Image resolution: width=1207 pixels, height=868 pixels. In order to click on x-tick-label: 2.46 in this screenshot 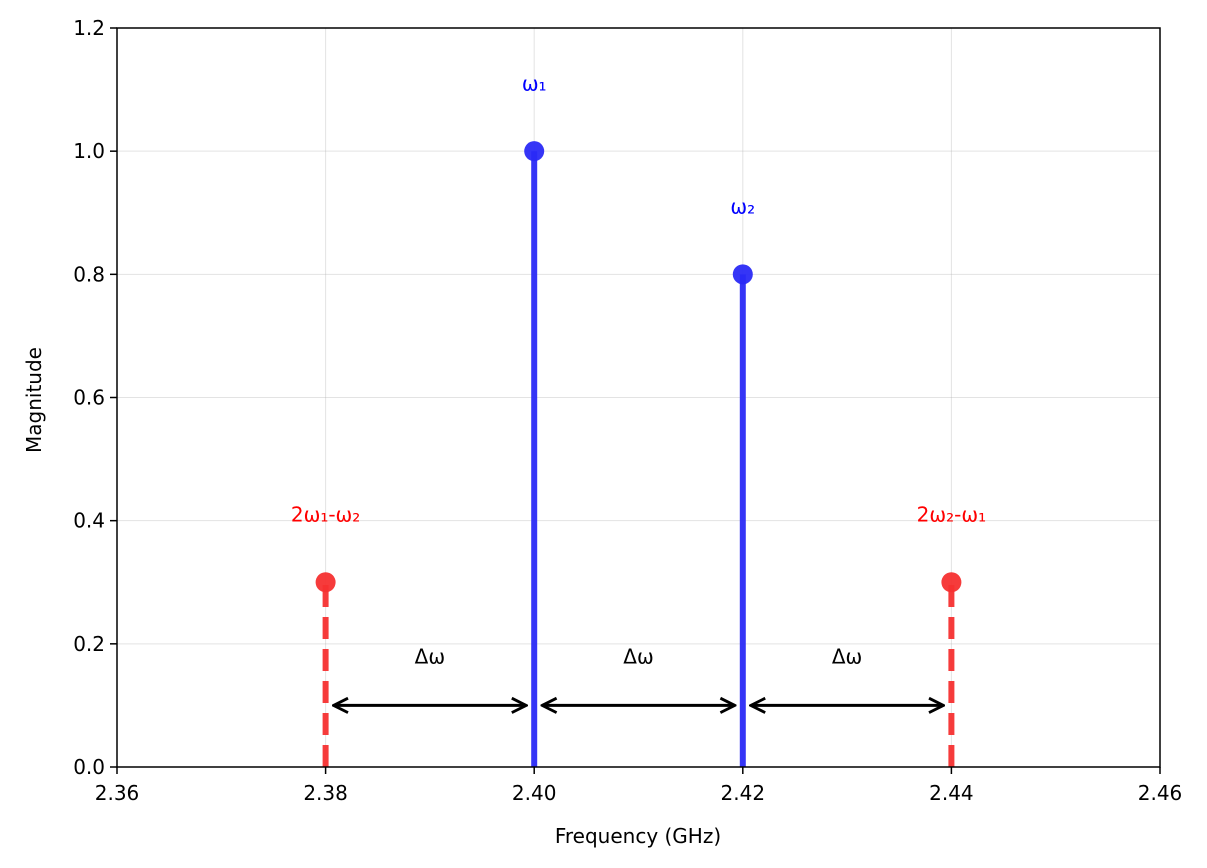, I will do `click(1160, 793)`.